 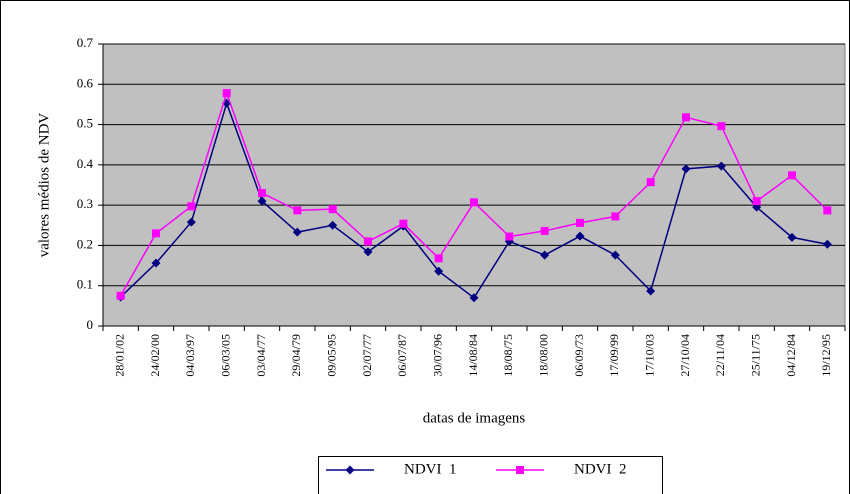 What do you see at coordinates (85, 123) in the screenshot?
I see `y-tick-label: 0.5` at bounding box center [85, 123].